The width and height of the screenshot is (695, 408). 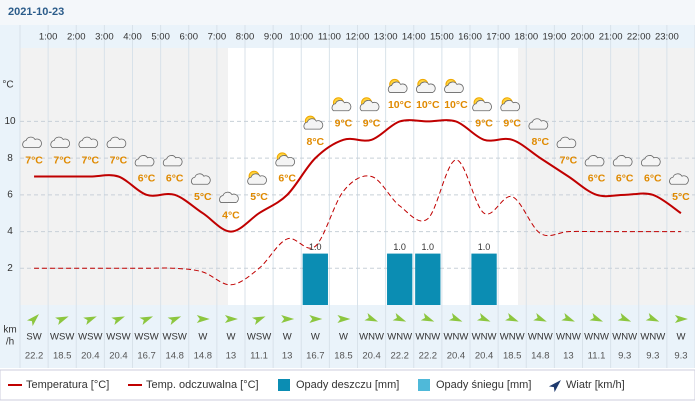 I want to click on wind-speed: 13, so click(x=568, y=356).